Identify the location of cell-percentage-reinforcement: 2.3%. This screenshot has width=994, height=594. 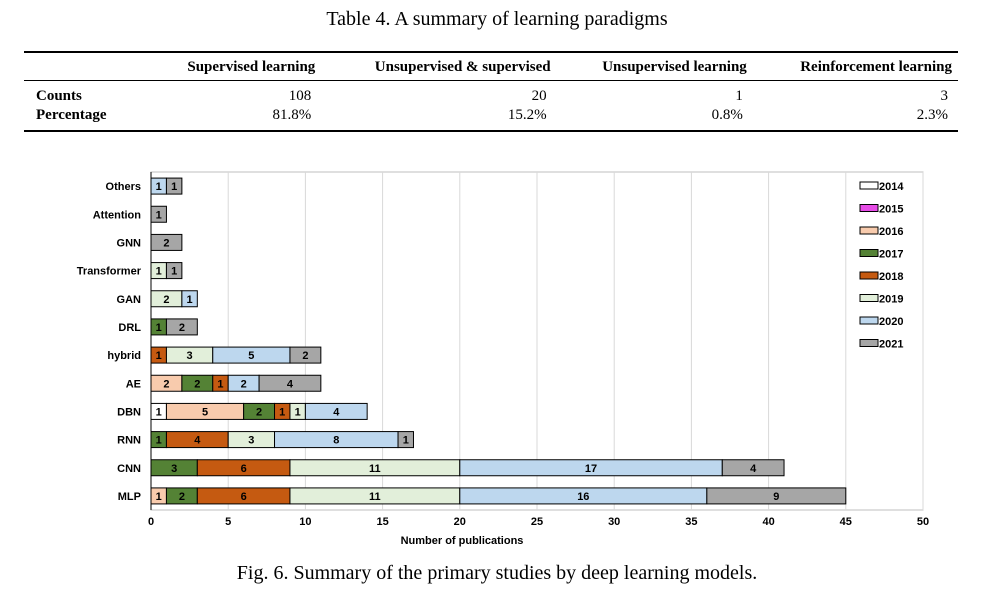
(855, 119).